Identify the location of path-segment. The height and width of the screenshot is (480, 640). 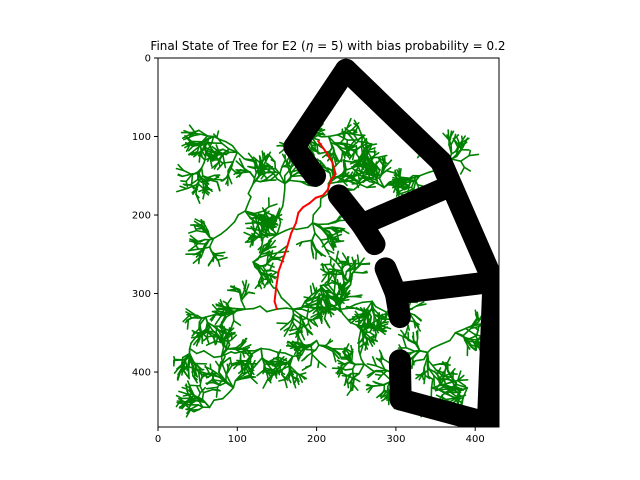
(297, 217).